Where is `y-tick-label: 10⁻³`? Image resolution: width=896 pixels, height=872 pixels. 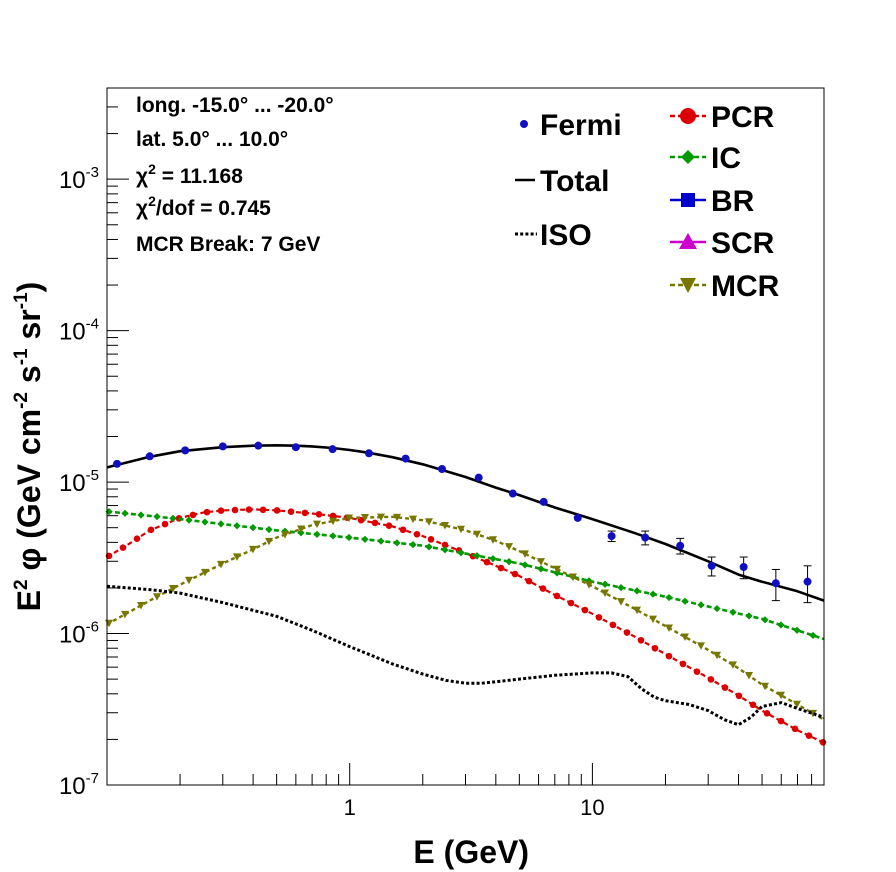
y-tick-label: 10⁻³ is located at coordinates (79, 179).